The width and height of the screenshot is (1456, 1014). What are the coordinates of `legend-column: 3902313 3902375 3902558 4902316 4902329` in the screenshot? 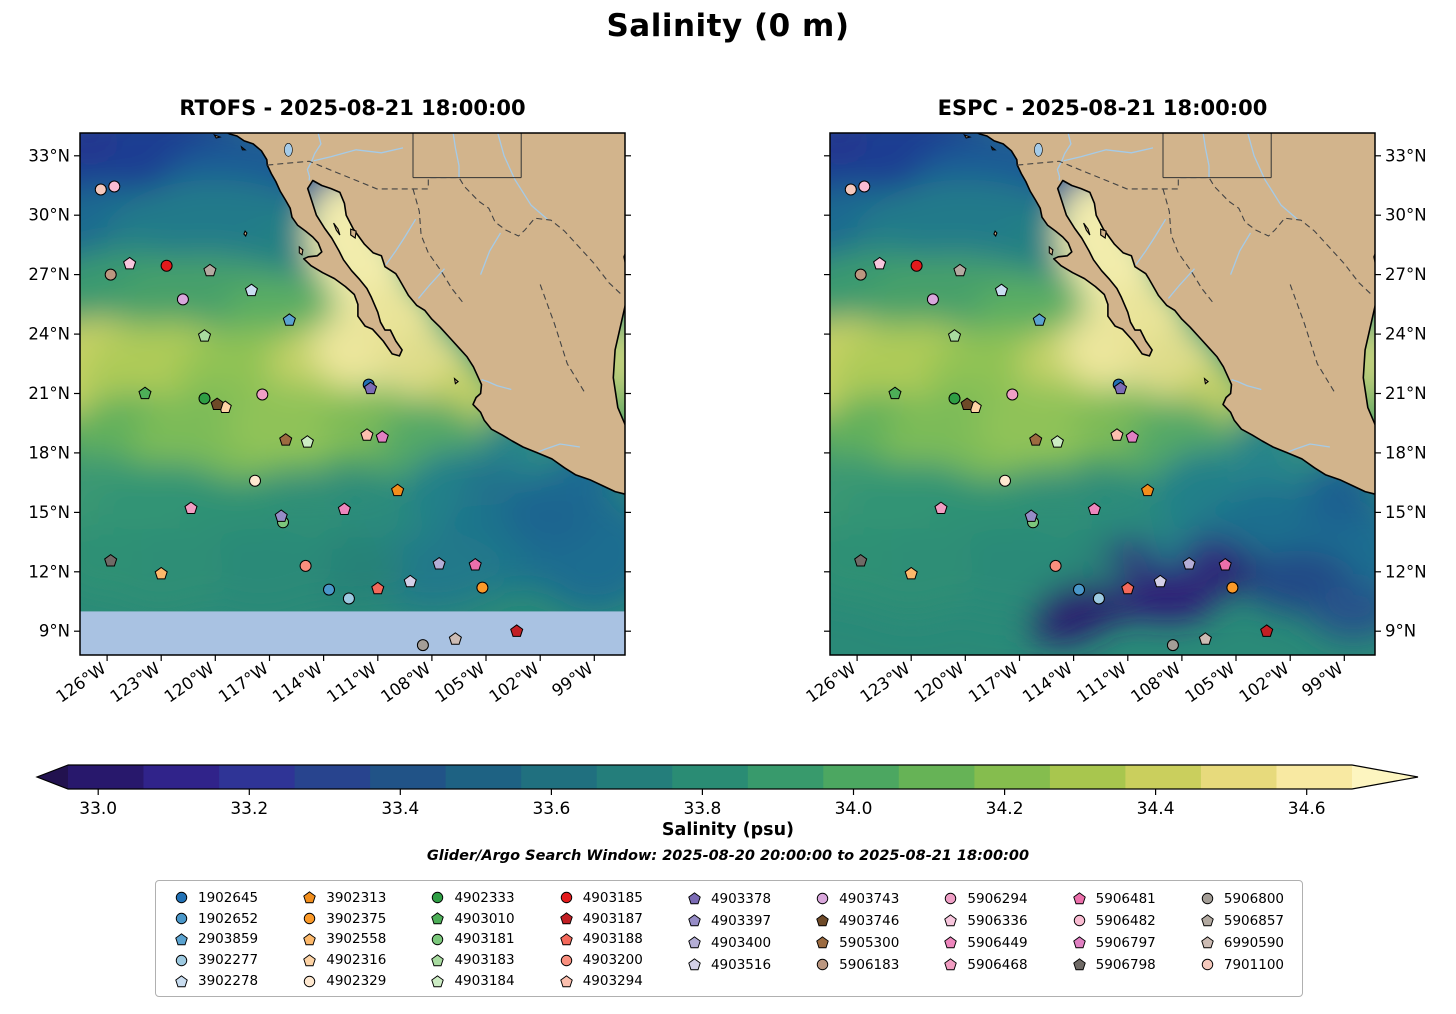 It's located at (344, 939).